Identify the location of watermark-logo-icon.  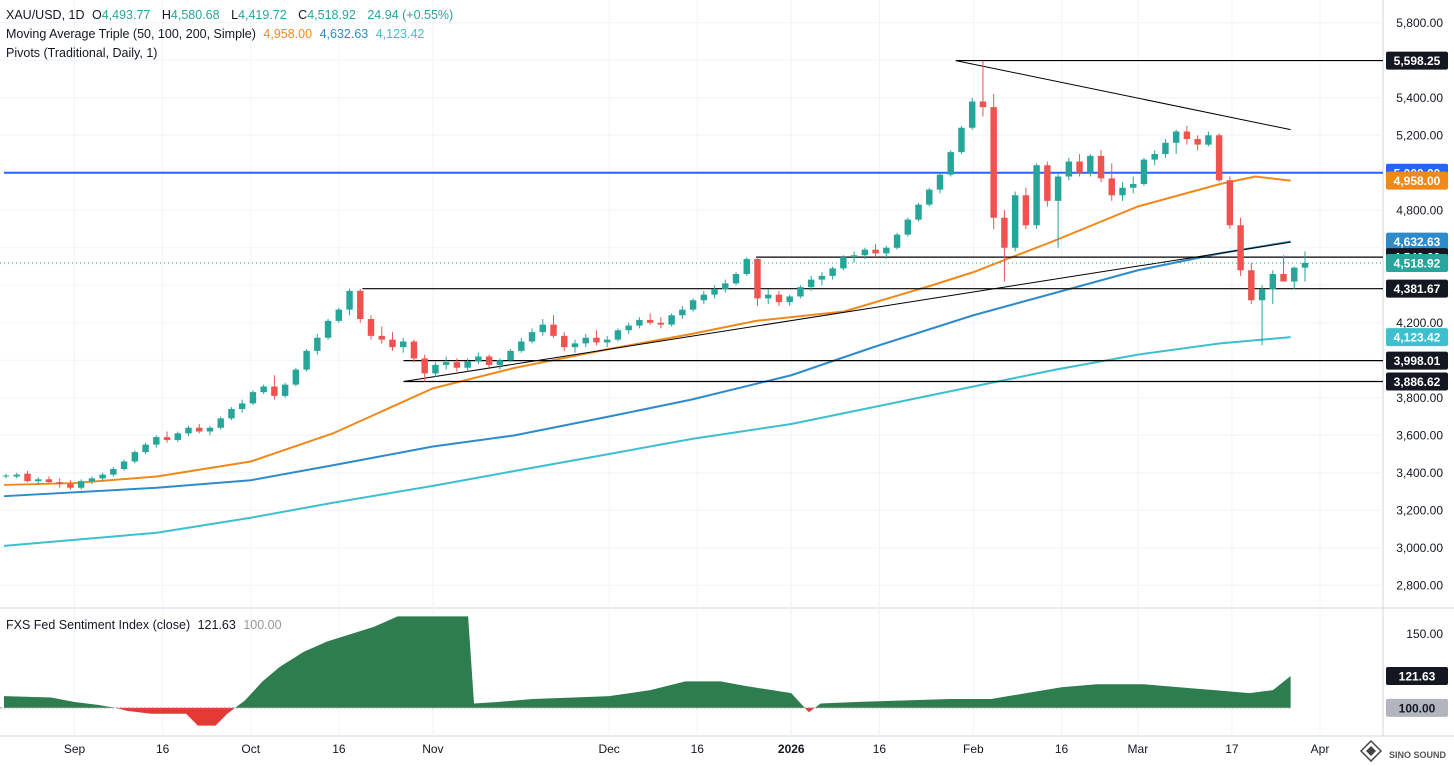
(1371, 751).